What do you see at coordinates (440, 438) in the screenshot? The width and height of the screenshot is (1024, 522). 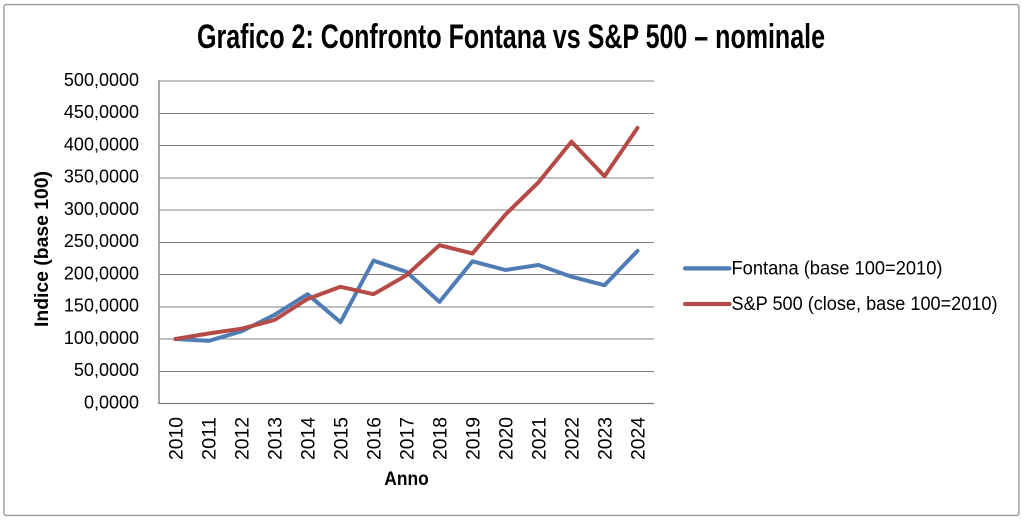 I see `svg-text: 2018` at bounding box center [440, 438].